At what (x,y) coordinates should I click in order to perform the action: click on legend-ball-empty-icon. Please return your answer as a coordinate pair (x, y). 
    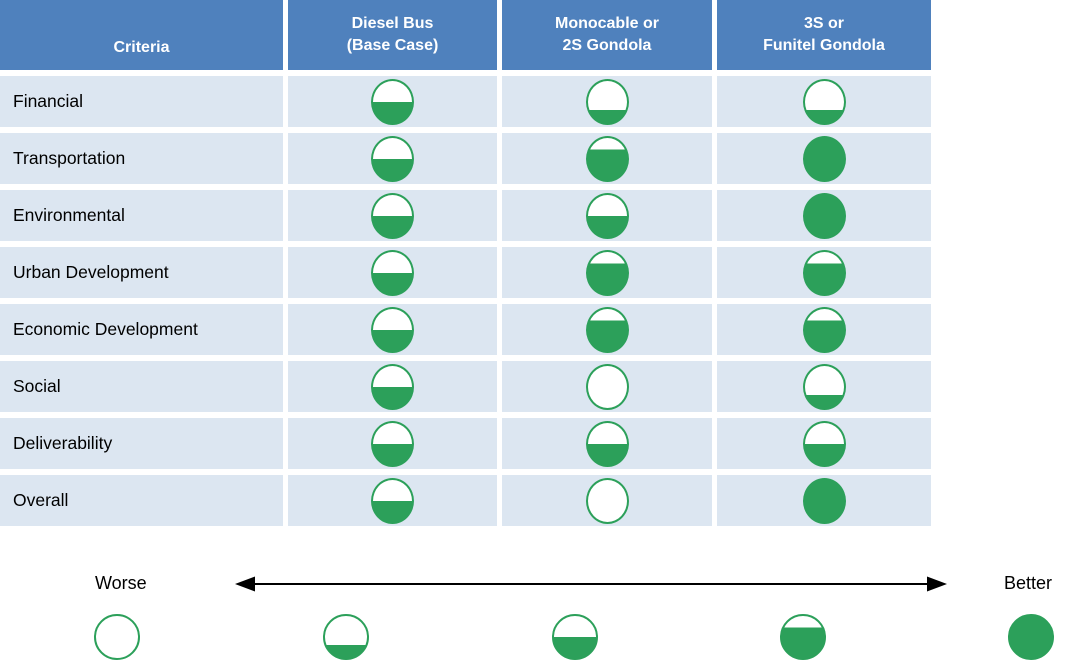
    Looking at the image, I should click on (117, 637).